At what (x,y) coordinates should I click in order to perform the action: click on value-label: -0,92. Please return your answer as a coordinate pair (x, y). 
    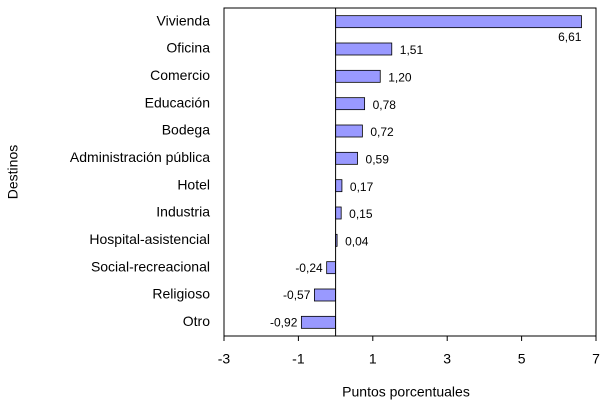
    Looking at the image, I should click on (284, 323).